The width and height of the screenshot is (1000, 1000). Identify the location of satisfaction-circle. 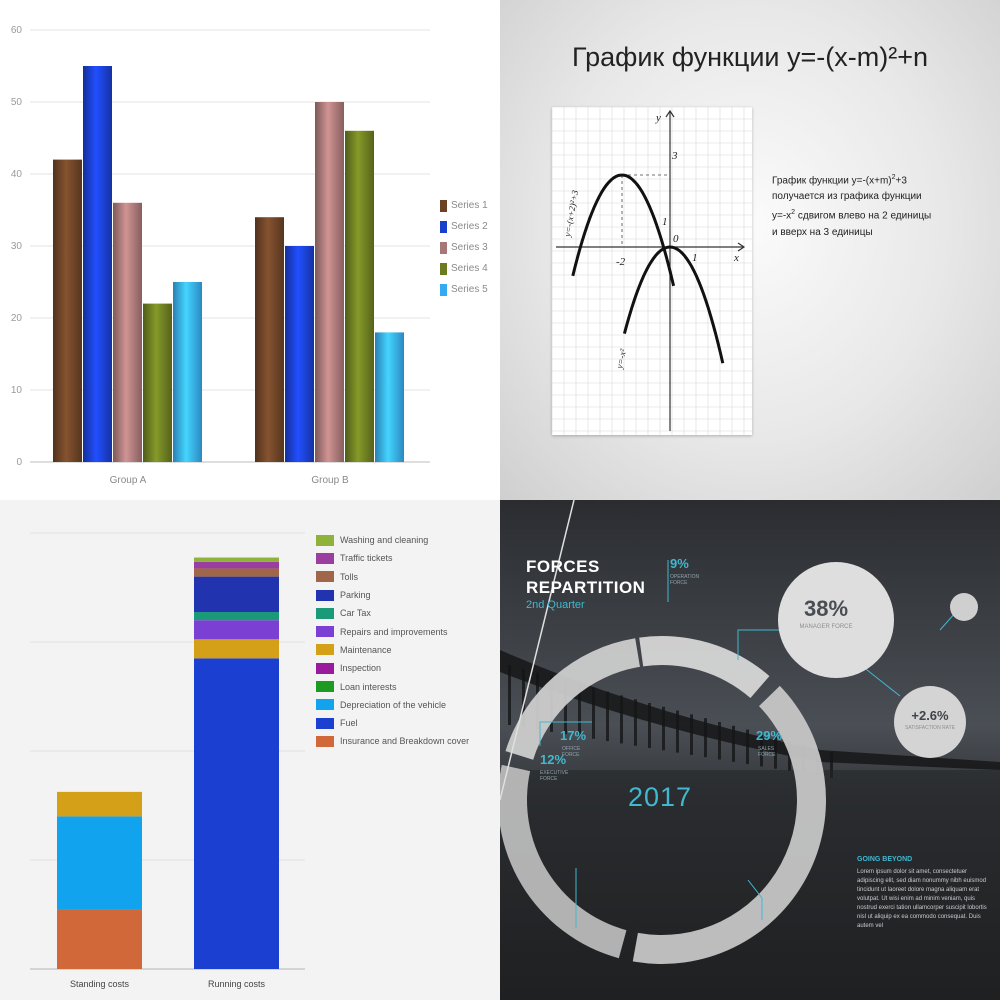
(930, 722).